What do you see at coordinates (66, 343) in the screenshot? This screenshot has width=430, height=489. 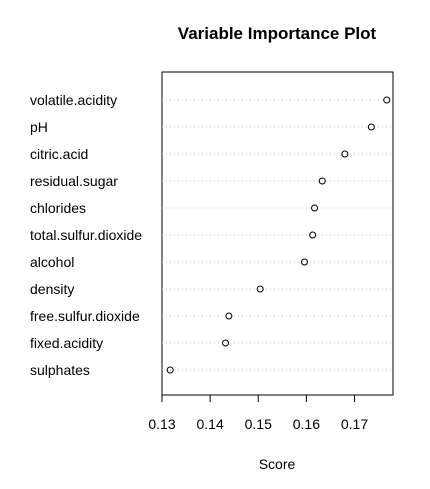 I see `category-label: fixed.acidity` at bounding box center [66, 343].